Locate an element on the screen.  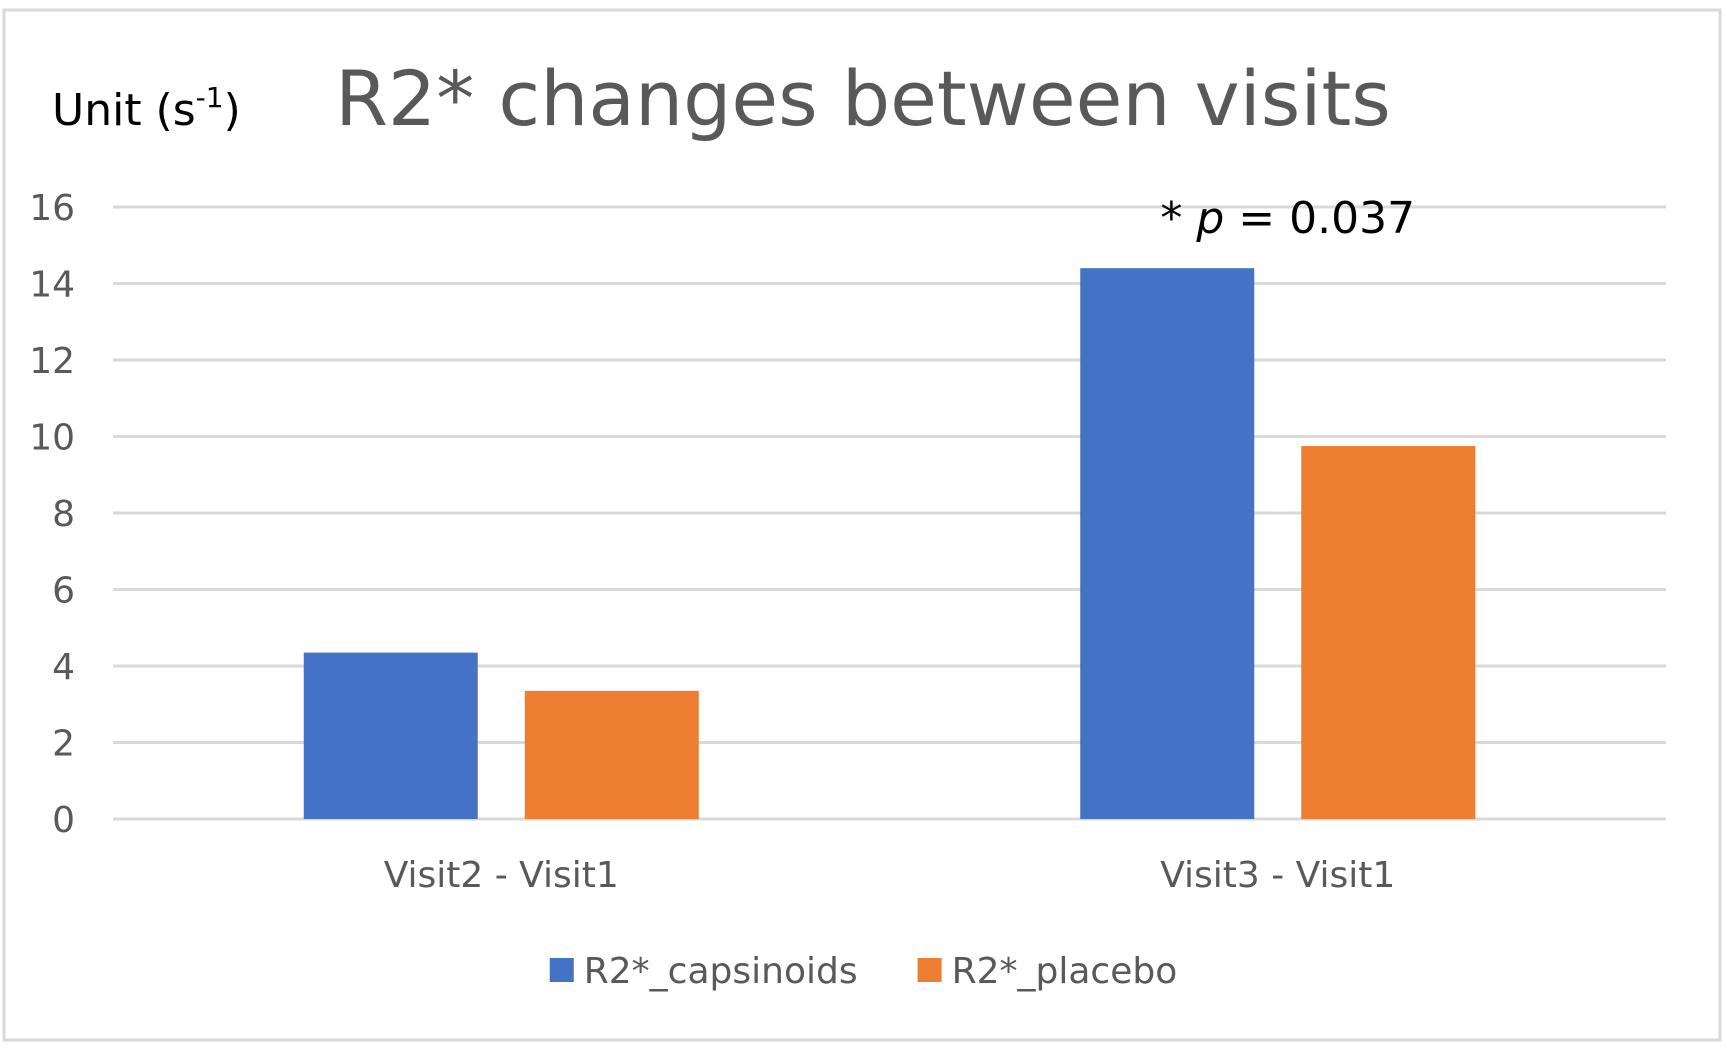
x-category-label: Visit2 - Visit1 is located at coordinates (501, 875).